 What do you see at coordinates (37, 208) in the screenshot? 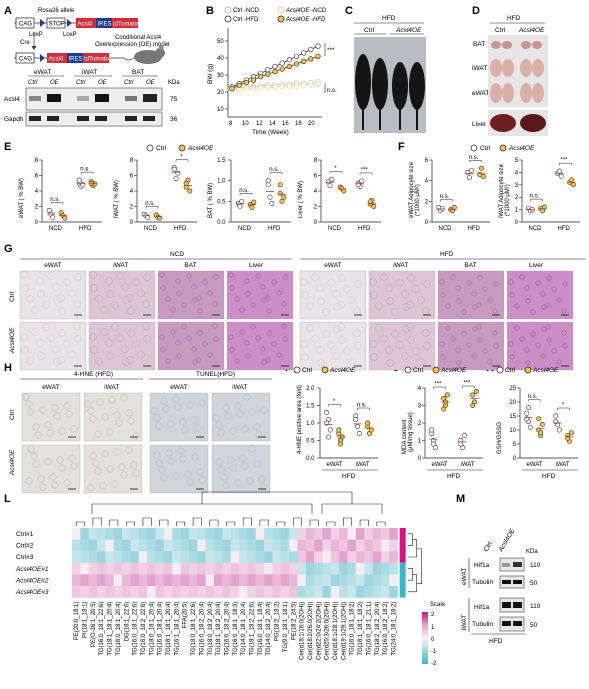
I see `e0-ytick: 2` at bounding box center [37, 208].